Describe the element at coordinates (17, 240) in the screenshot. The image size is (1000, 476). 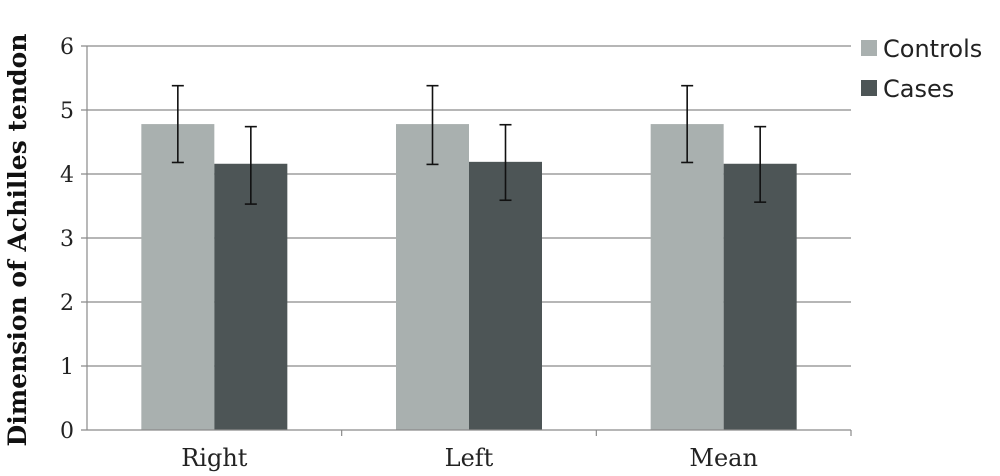
I see `y-axis-label: Dimension of Achilles tendon` at that location.